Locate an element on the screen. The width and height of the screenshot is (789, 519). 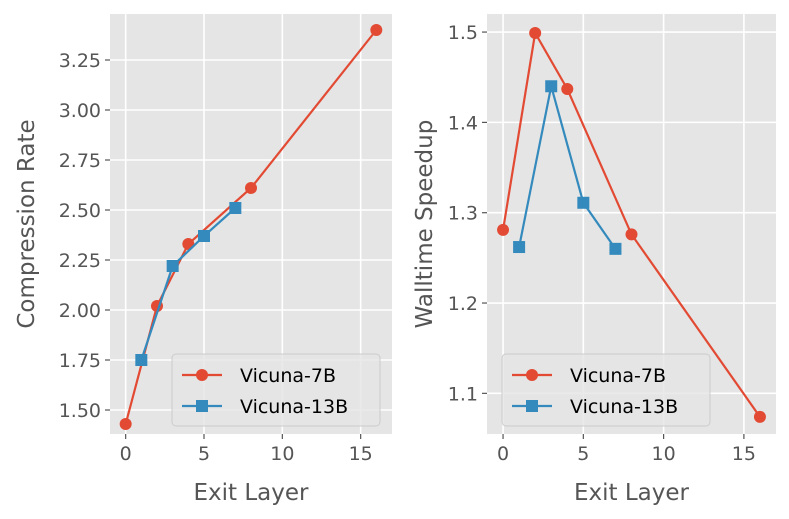
y-tick-label: 1.5 is located at coordinates (463, 33).